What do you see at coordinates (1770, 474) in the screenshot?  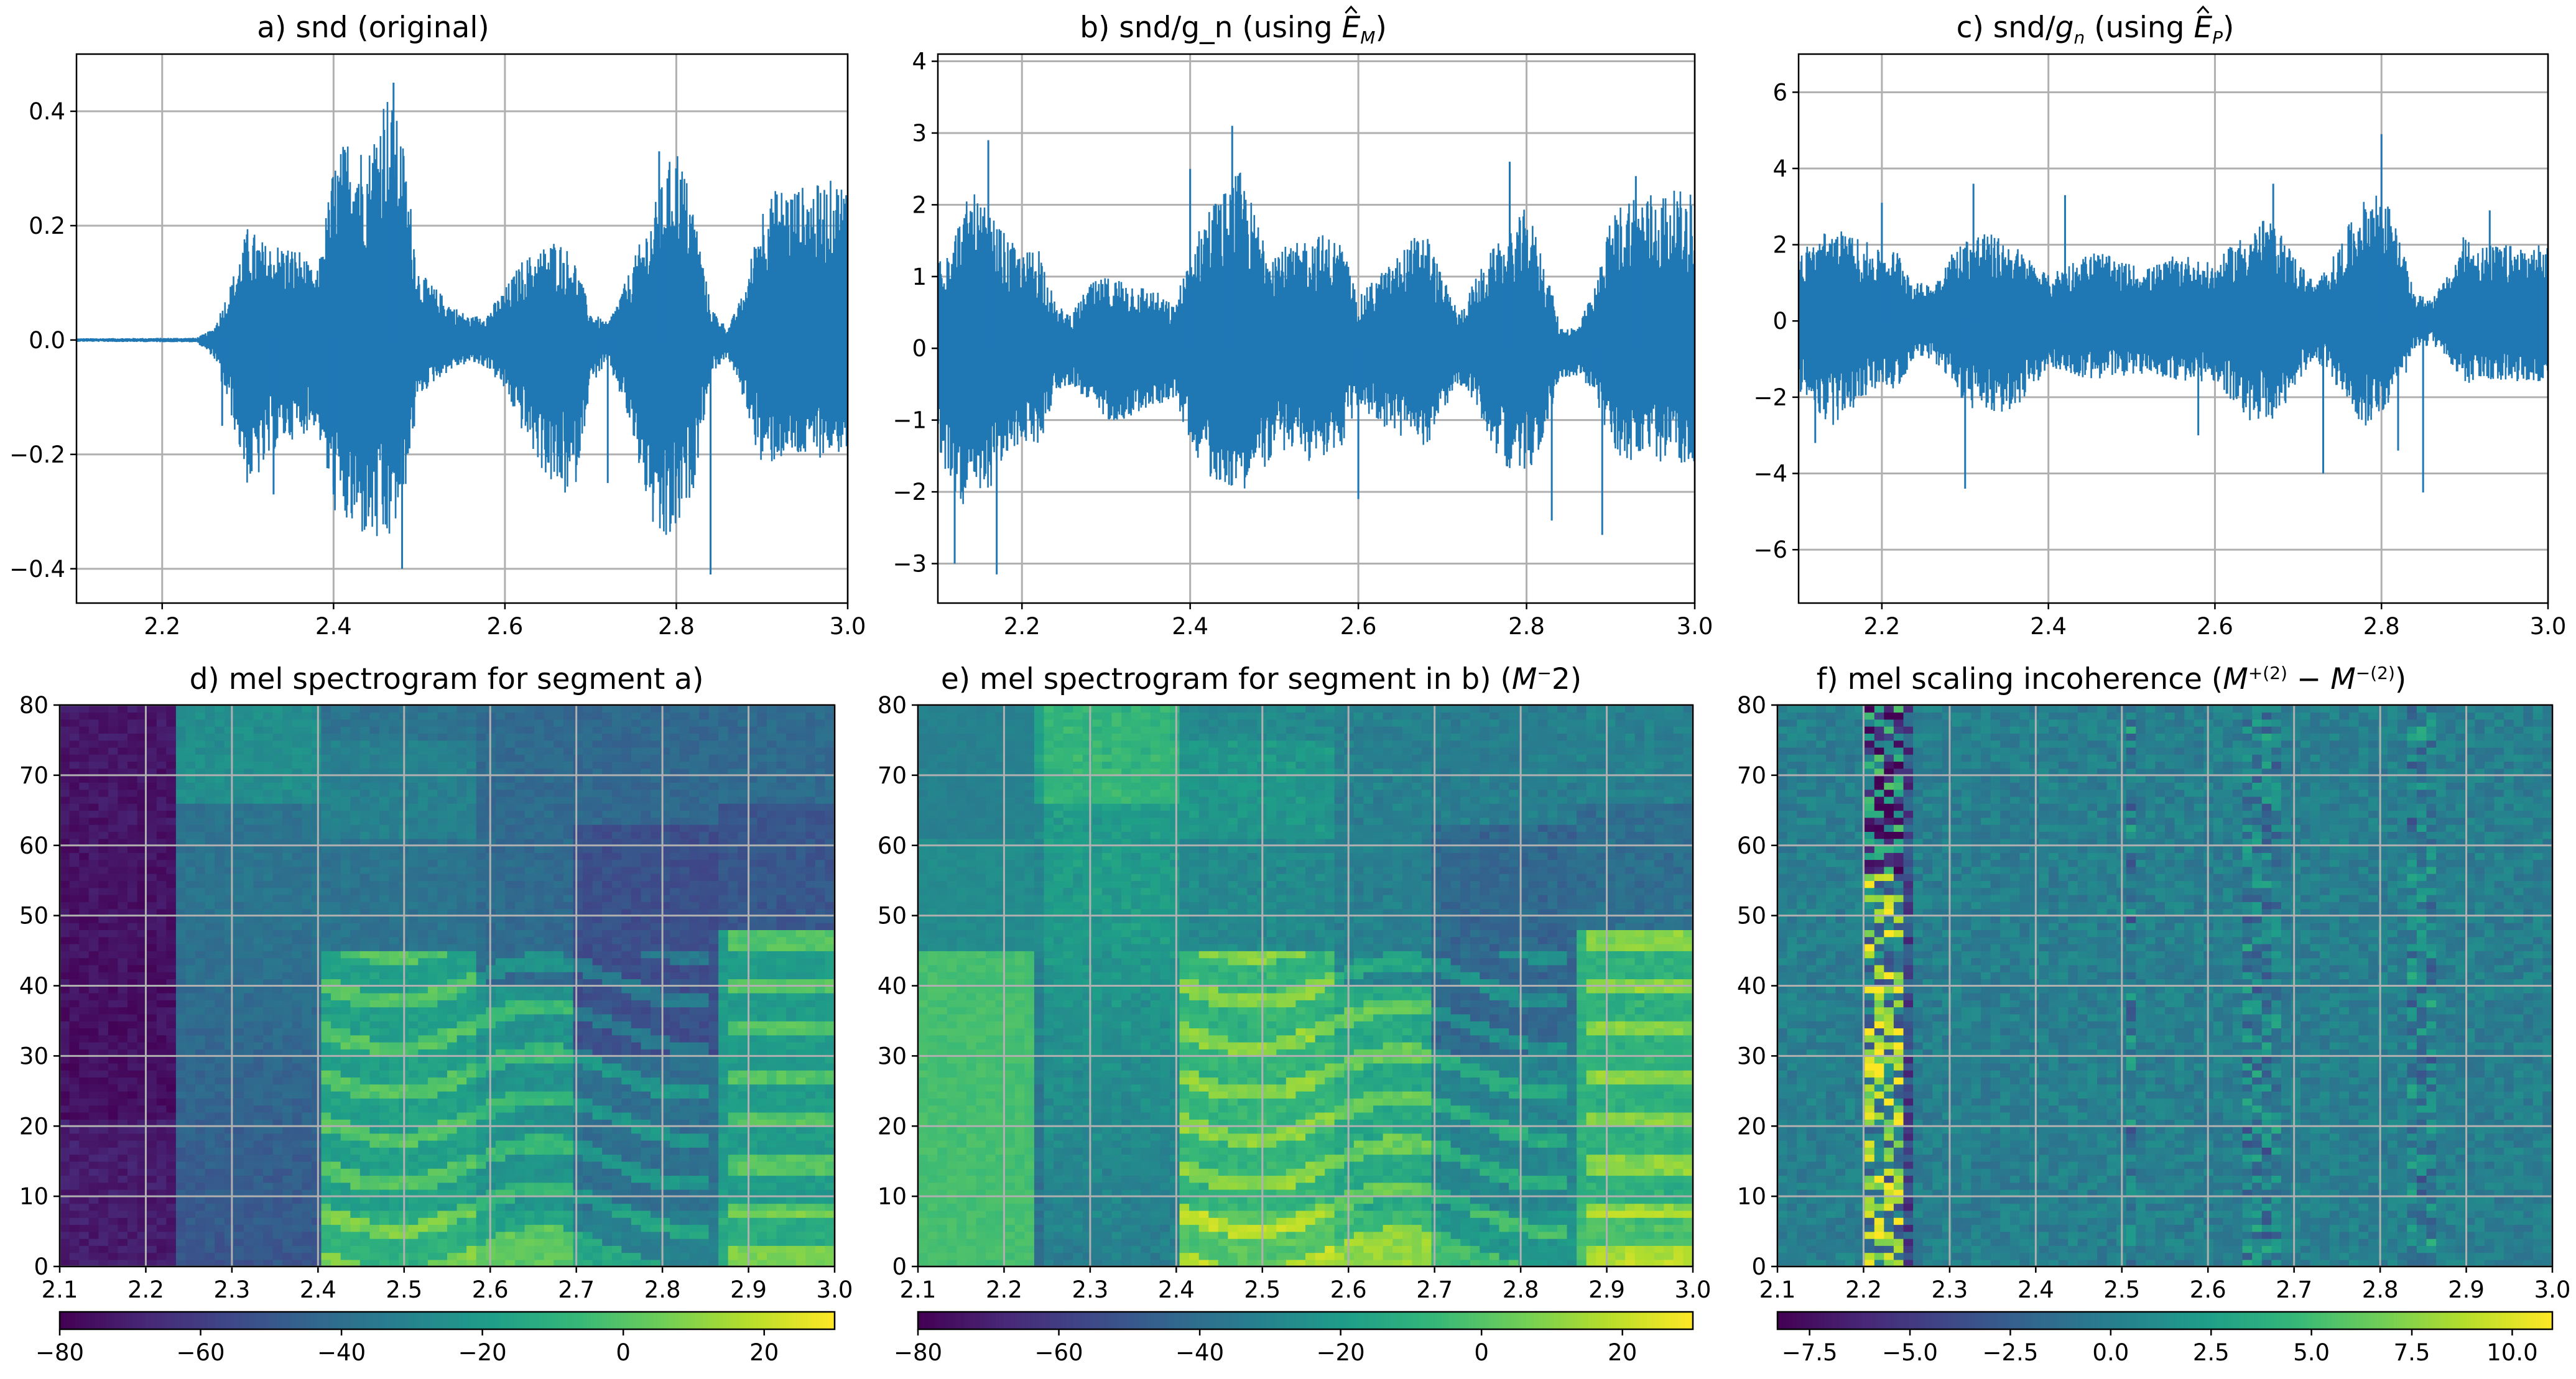 I see `panel-c-ytick-label: −4` at bounding box center [1770, 474].